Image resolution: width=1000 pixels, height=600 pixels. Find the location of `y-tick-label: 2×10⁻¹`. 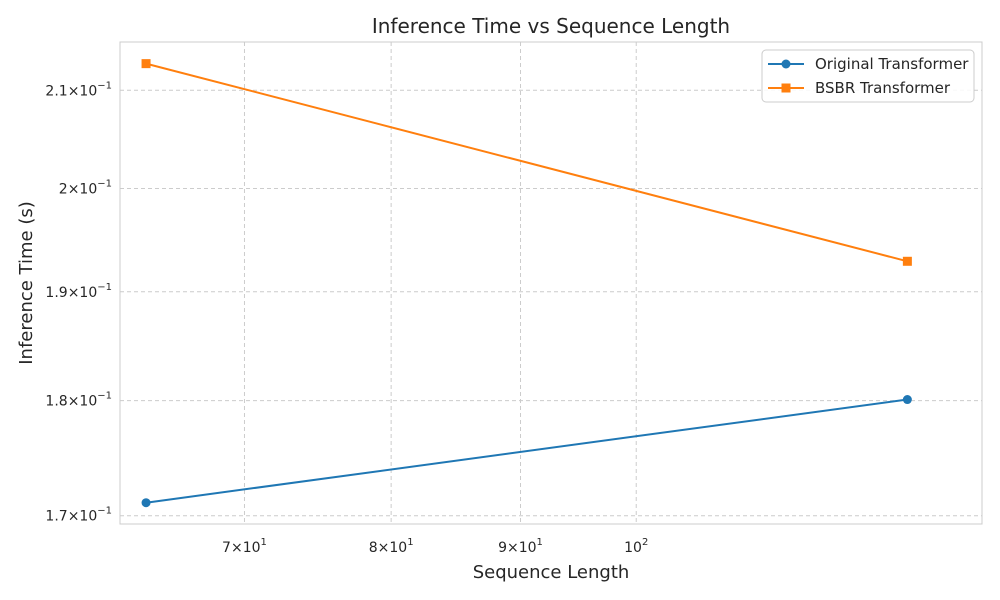

y-tick-label: 2×10⁻¹ is located at coordinates (85, 188).